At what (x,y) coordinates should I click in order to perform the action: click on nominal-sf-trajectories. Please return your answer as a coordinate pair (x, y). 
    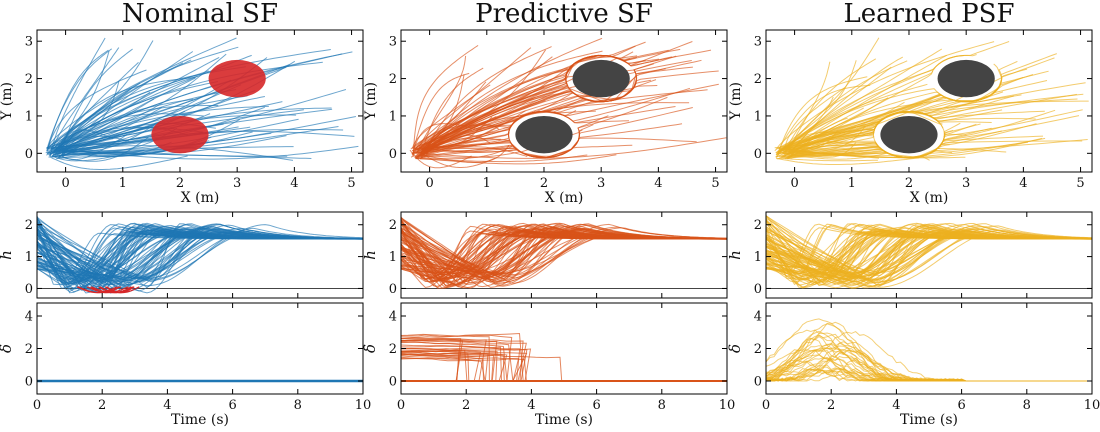
    Looking at the image, I should click on (202, 103).